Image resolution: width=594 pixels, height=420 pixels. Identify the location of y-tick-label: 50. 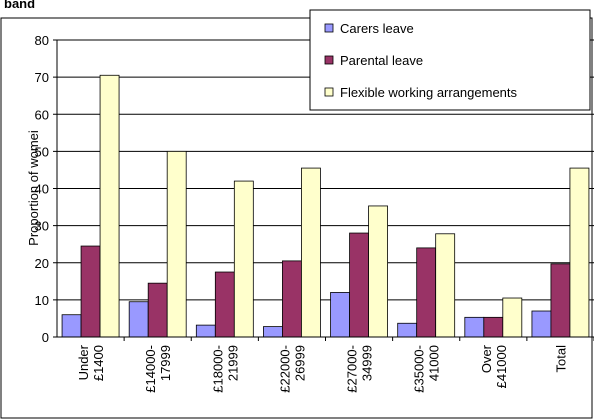
(42, 151).